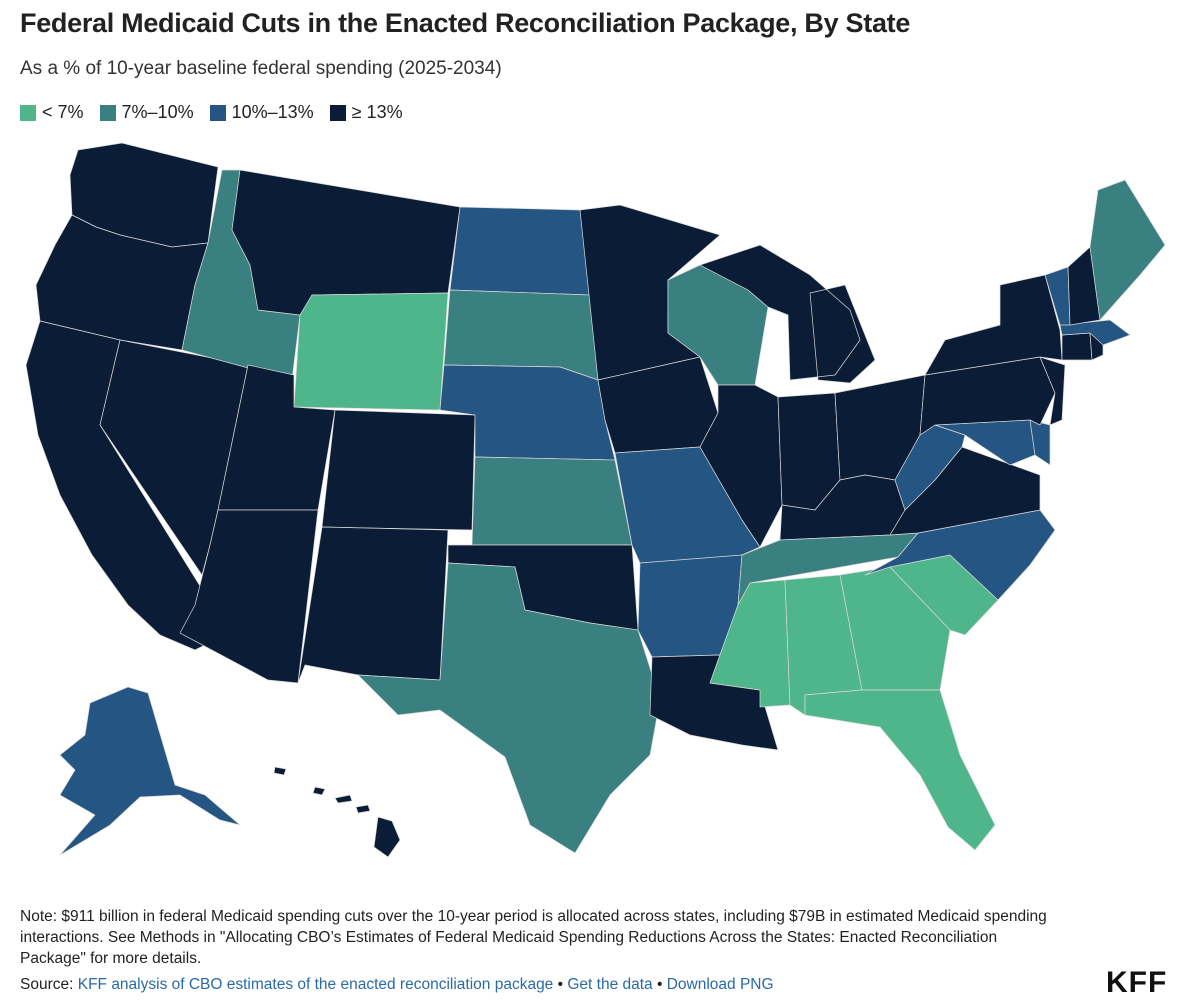 This screenshot has height=1008, width=1200. What do you see at coordinates (398, 470) in the screenshot?
I see `state-CO` at bounding box center [398, 470].